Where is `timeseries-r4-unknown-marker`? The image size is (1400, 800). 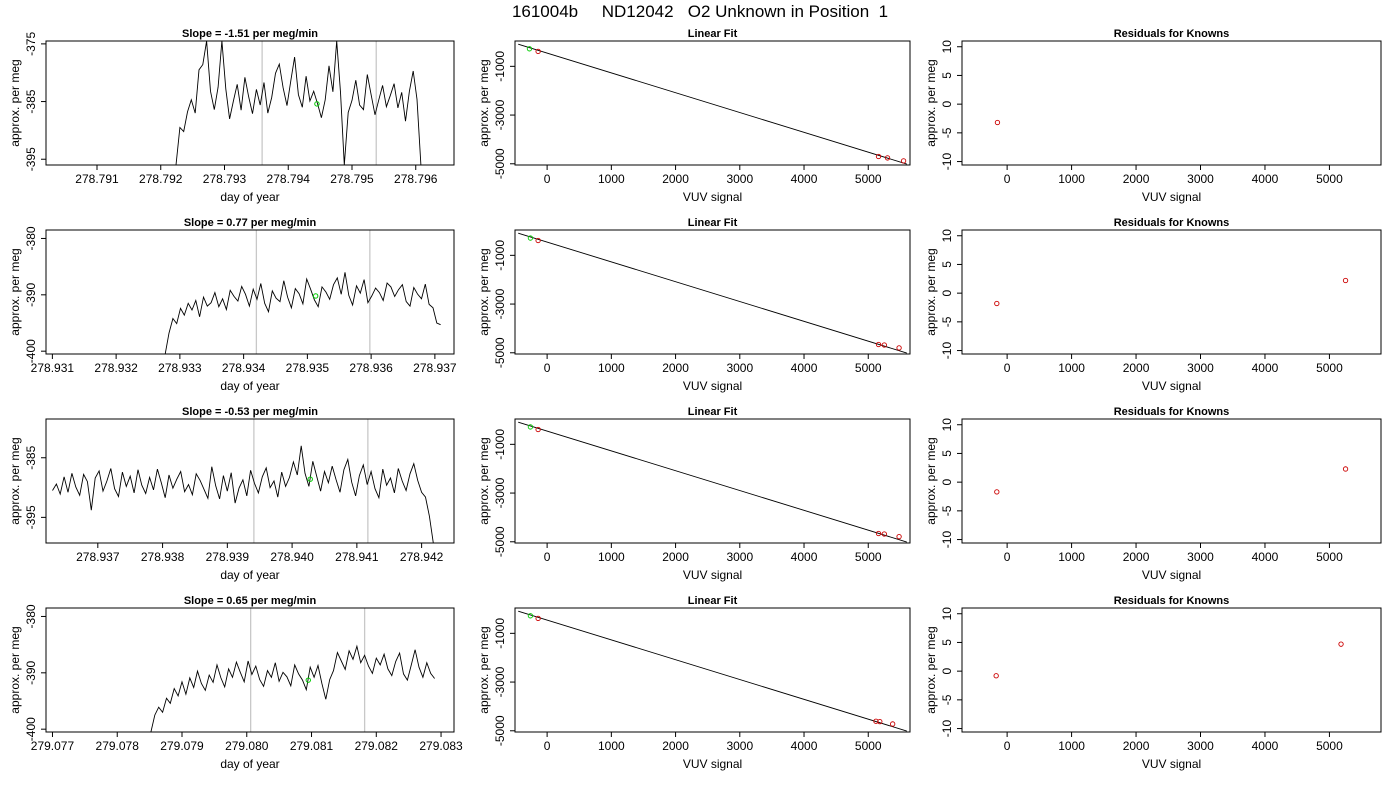
timeseries-r4-unknown-marker is located at coordinates (308, 680).